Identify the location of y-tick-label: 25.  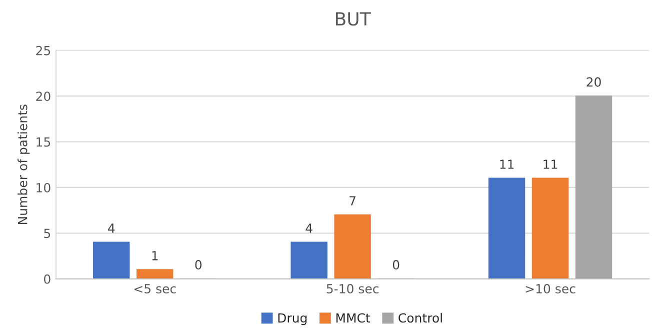
(43, 51).